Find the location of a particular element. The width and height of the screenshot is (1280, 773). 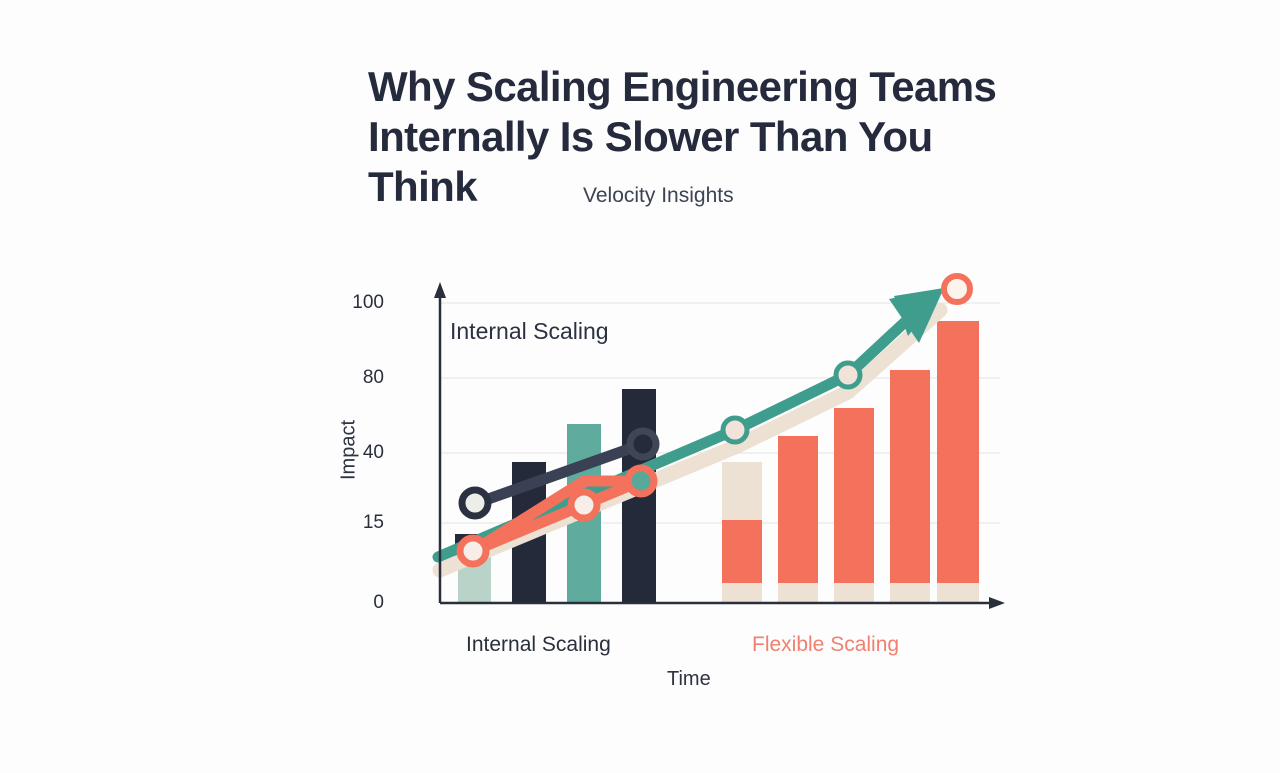

subtitle: Velocity Insights is located at coordinates (658, 195).